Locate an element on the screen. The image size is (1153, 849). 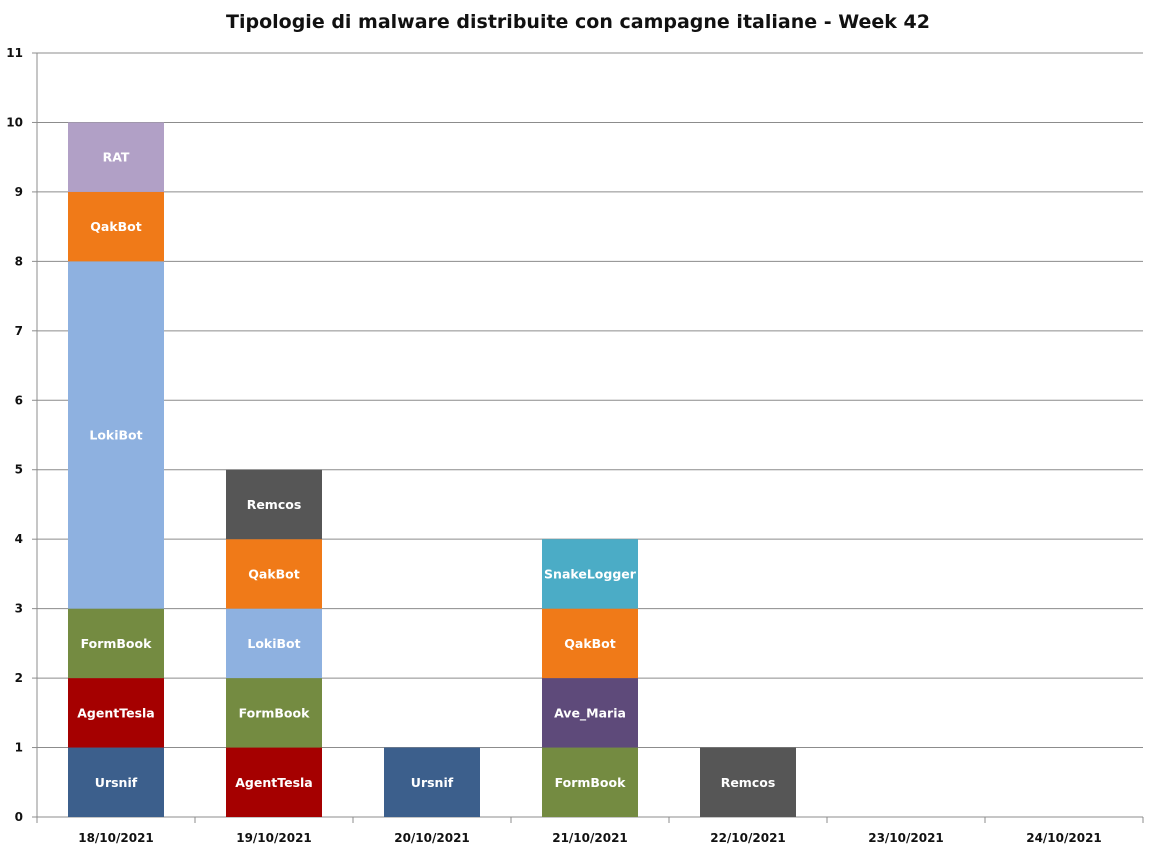
y-tick-label: 10 is located at coordinates (14, 122).